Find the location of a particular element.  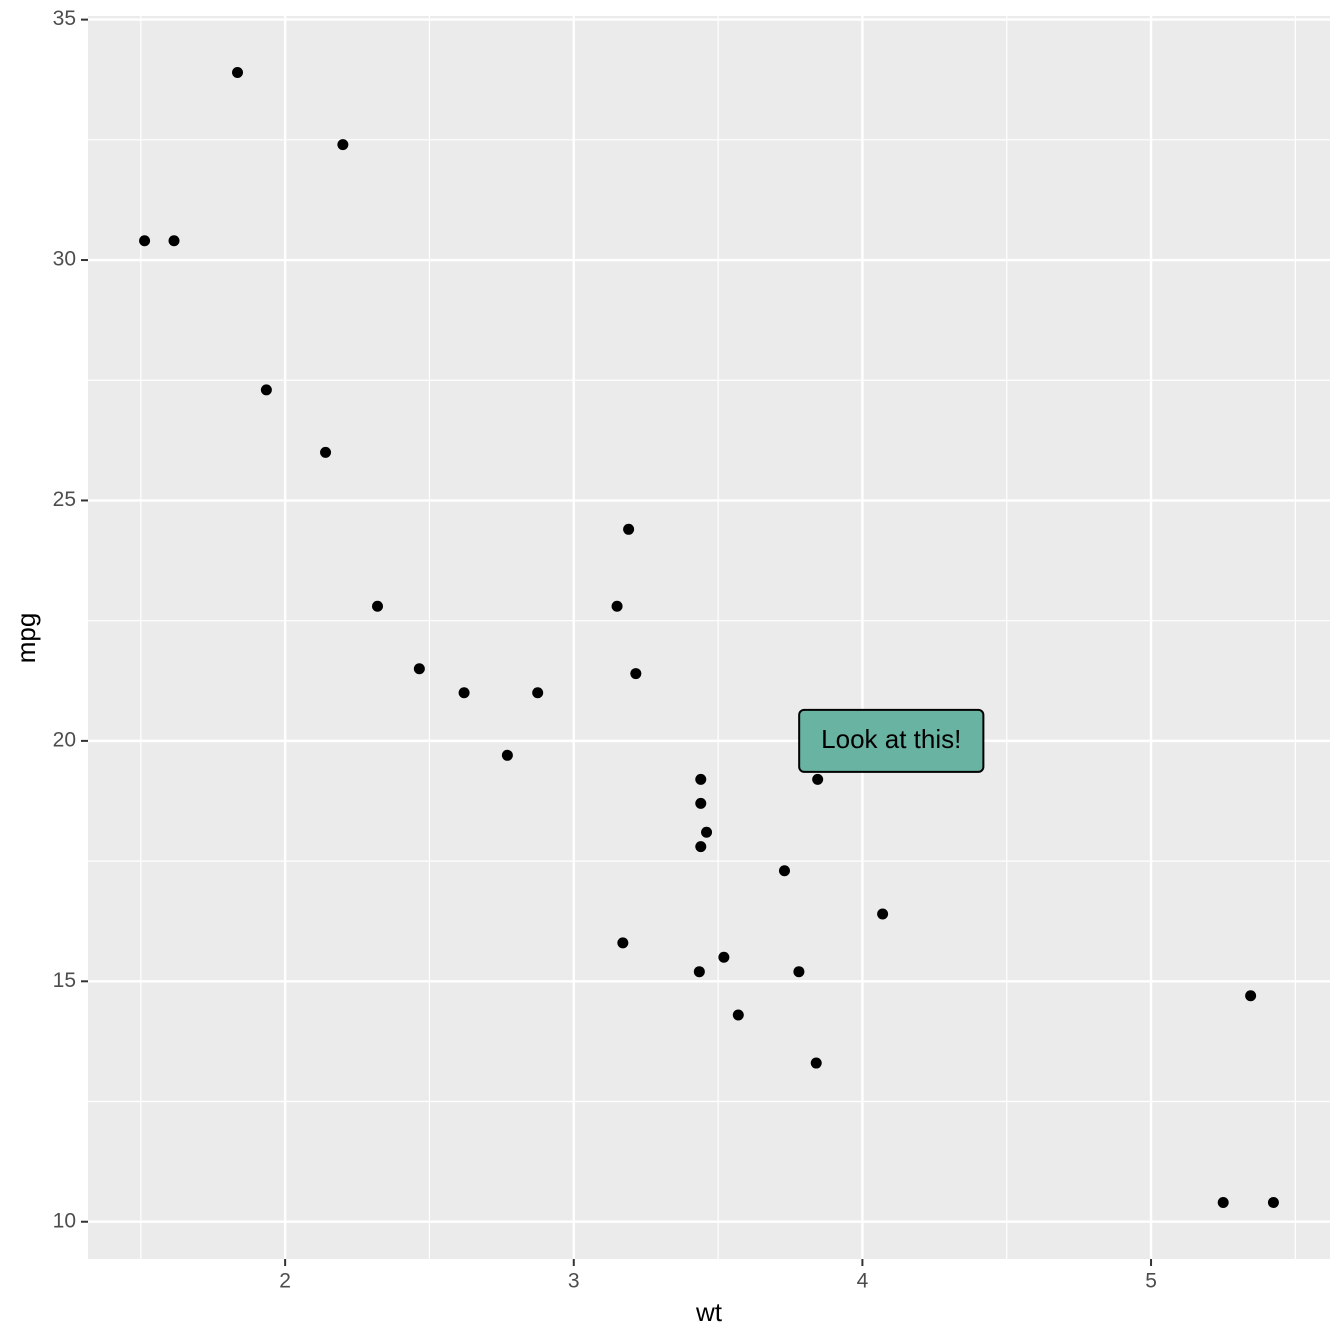

x-axis-title: wt is located at coordinates (709, 1312).